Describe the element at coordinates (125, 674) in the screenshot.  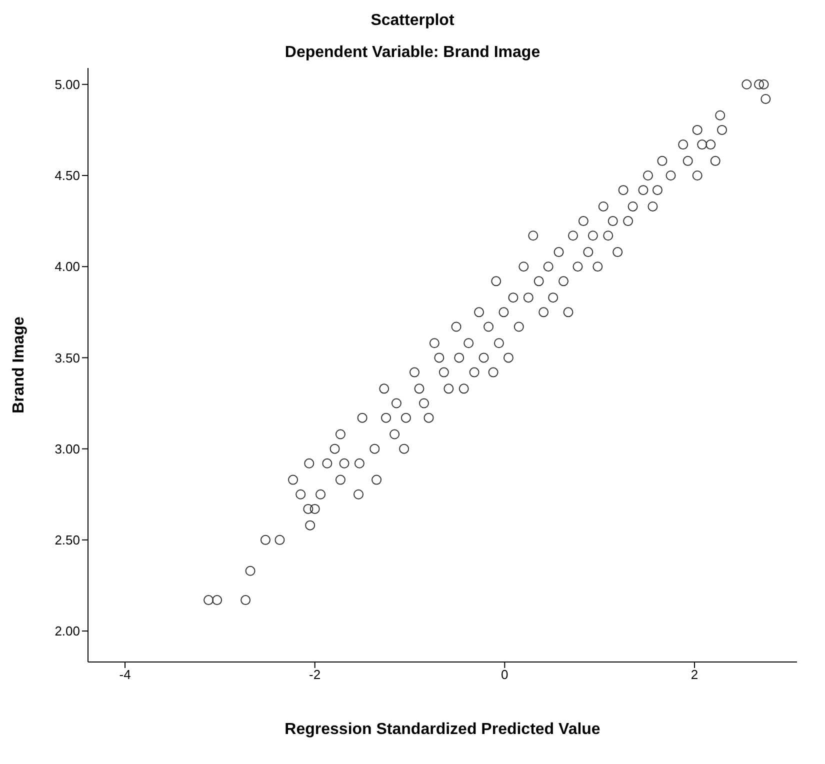
I see `x-tick-label: -4` at that location.